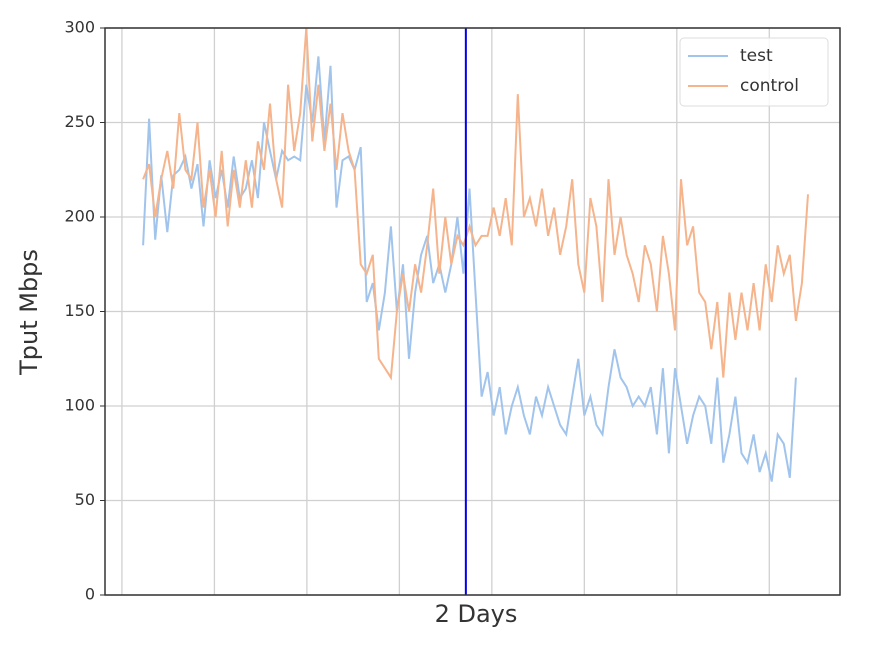  What do you see at coordinates (756, 56) in the screenshot?
I see `legend-label: test` at bounding box center [756, 56].